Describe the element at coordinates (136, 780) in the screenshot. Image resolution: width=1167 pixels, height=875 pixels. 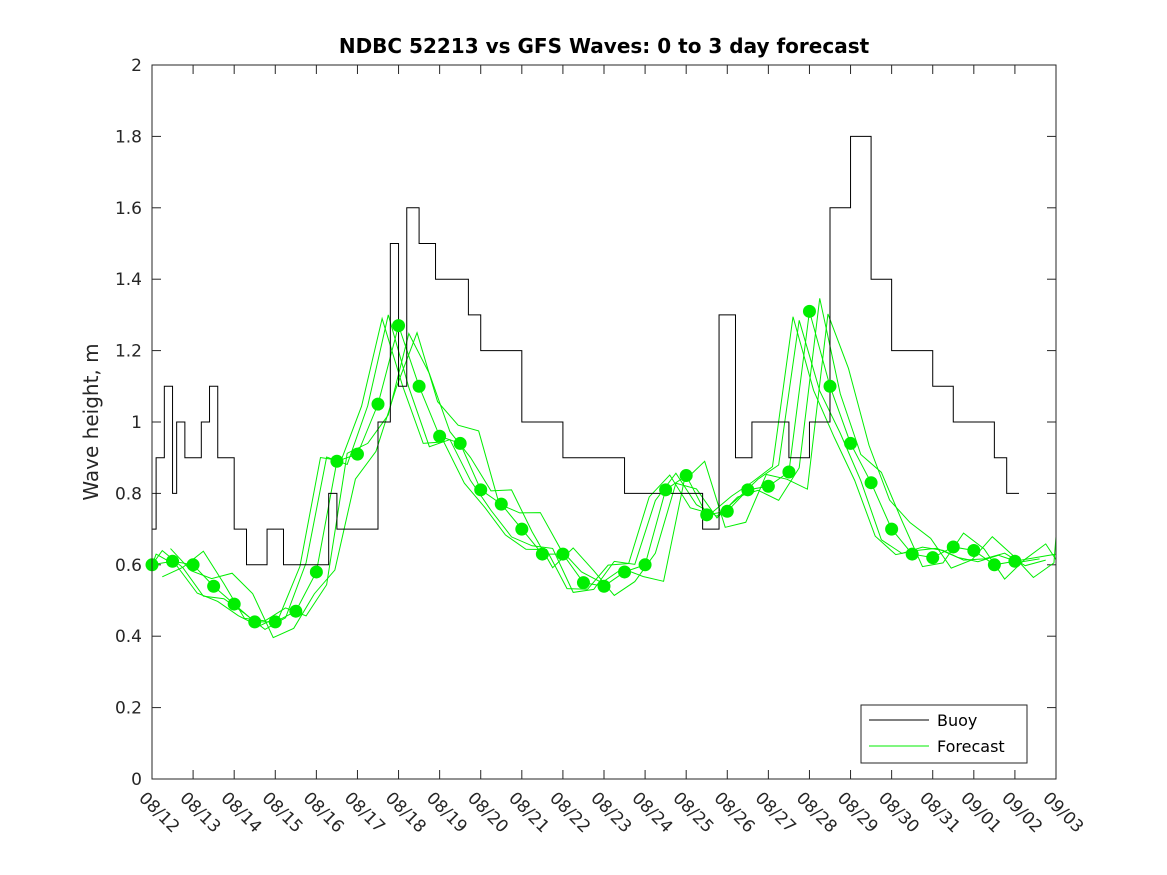
I see `y-tick-label: 0` at that location.